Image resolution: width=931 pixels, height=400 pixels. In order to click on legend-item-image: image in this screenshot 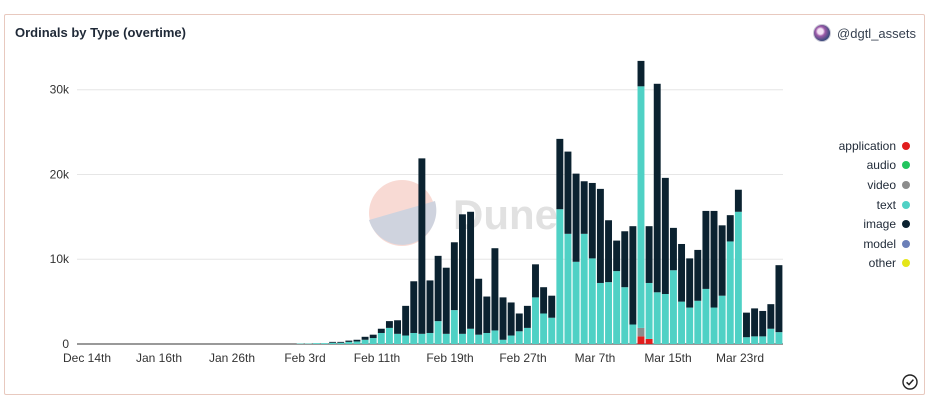, I will do `click(874, 224)`.